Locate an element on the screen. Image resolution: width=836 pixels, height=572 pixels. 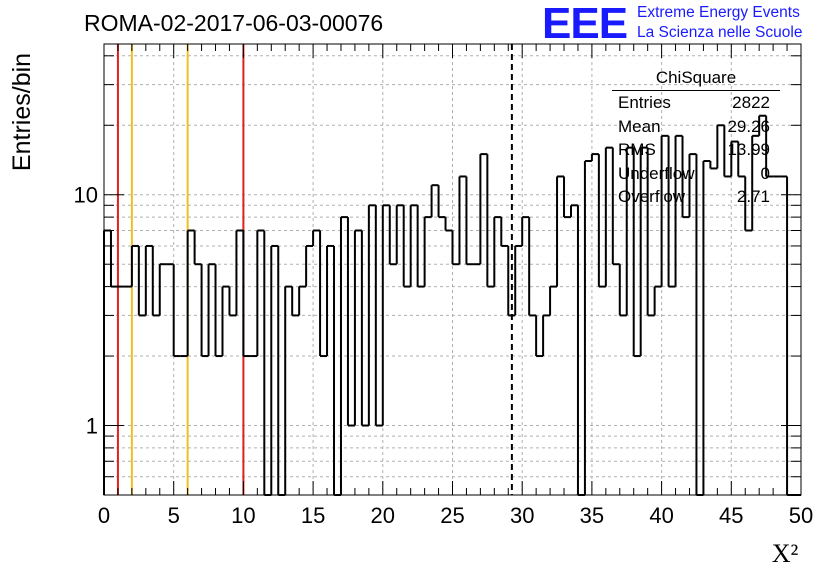
y-axis-label: Entries/bin is located at coordinates (22, 112).